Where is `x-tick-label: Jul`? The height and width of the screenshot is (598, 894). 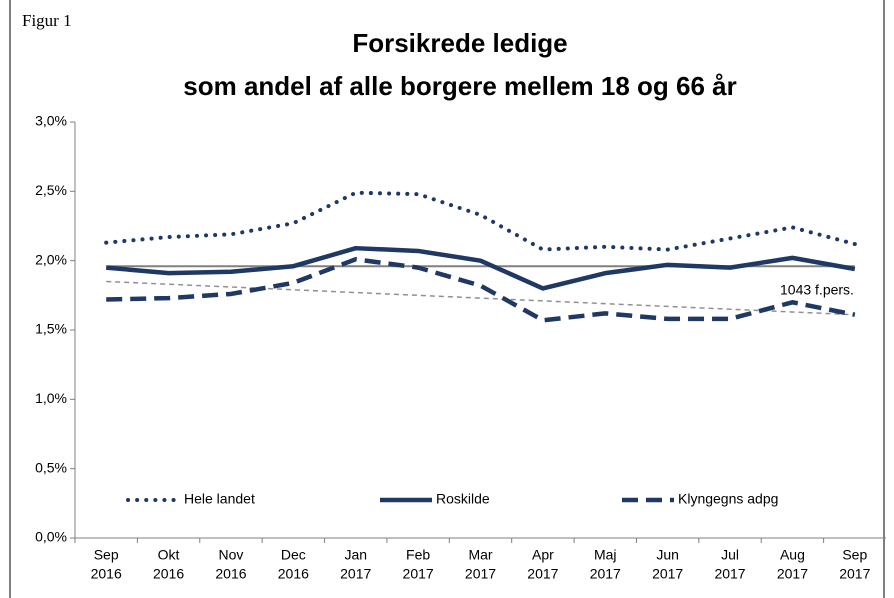 x-tick-label: Jul is located at coordinates (730, 555).